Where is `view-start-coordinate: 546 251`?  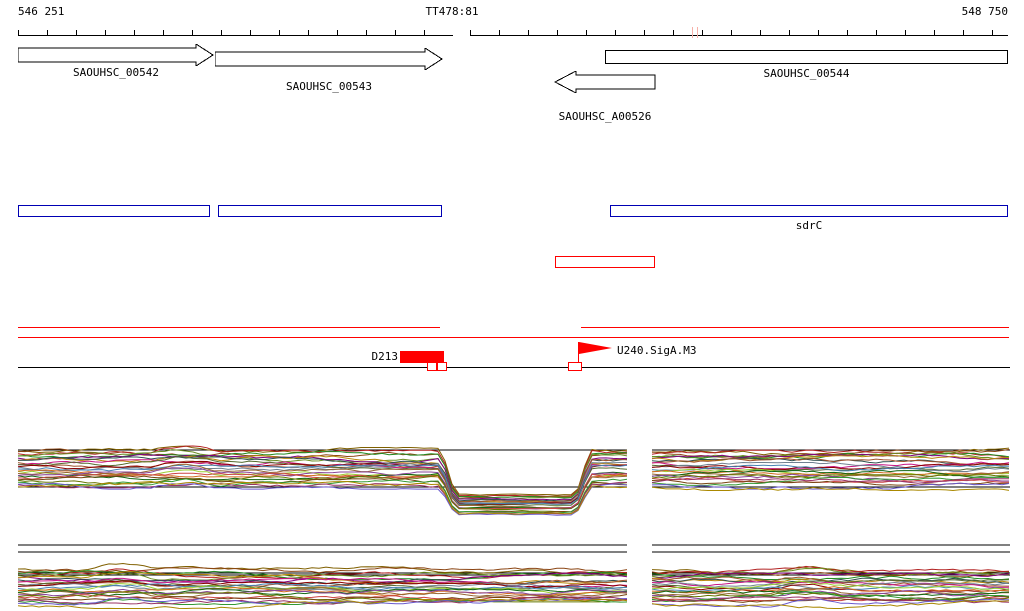
view-start-coordinate: 546 251 is located at coordinates (41, 11).